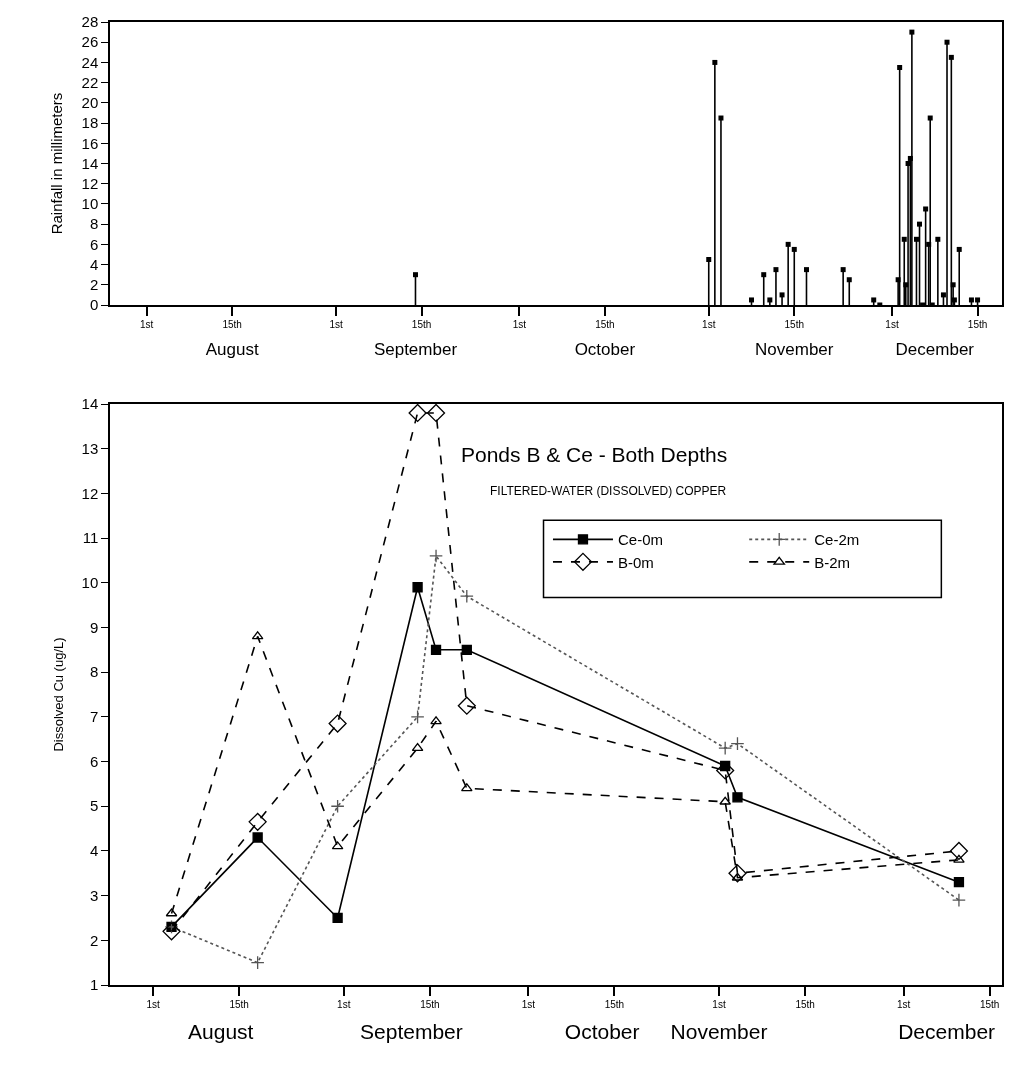 The width and height of the screenshot is (1017, 1068). What do you see at coordinates (90, 143) in the screenshot?
I see `y-tick-label: 16` at bounding box center [90, 143].